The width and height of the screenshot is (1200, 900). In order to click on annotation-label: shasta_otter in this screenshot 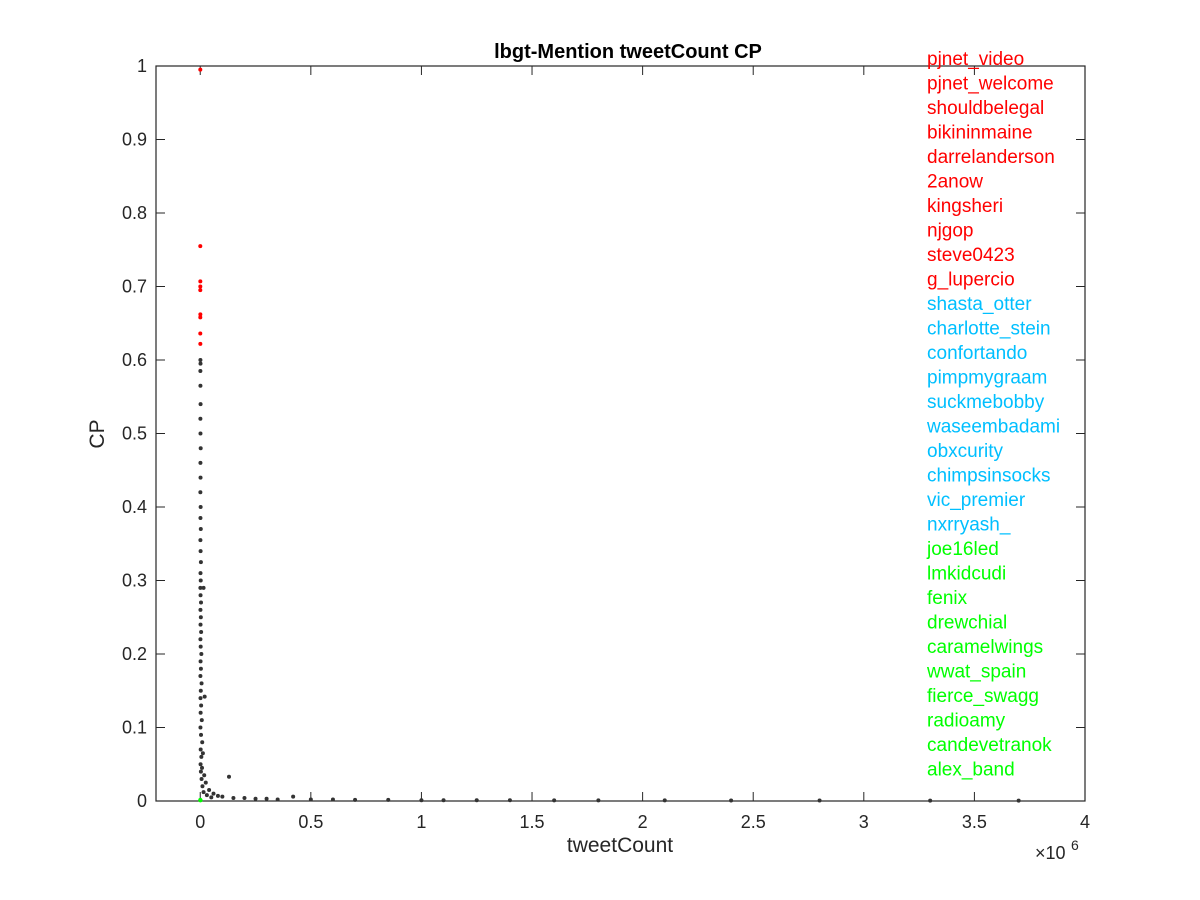, I will do `click(979, 304)`.